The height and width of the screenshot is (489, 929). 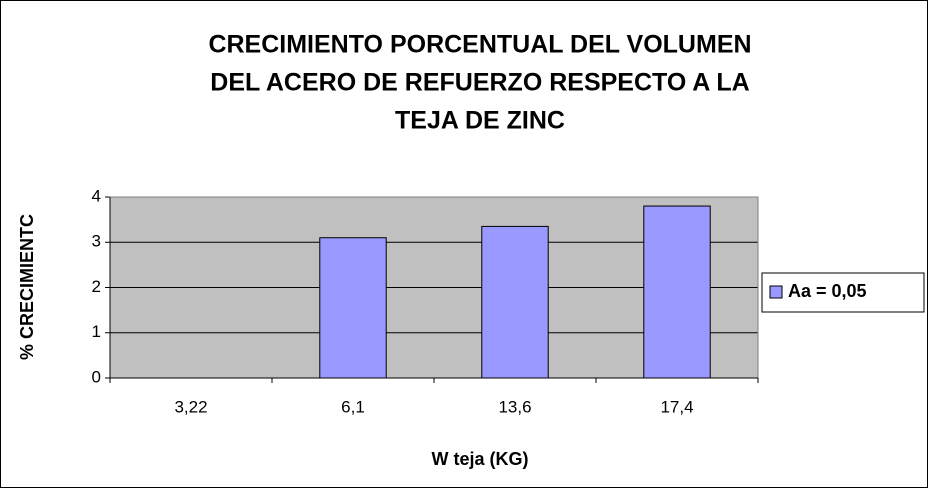 I want to click on y-tick-label: 1, so click(x=96, y=331).